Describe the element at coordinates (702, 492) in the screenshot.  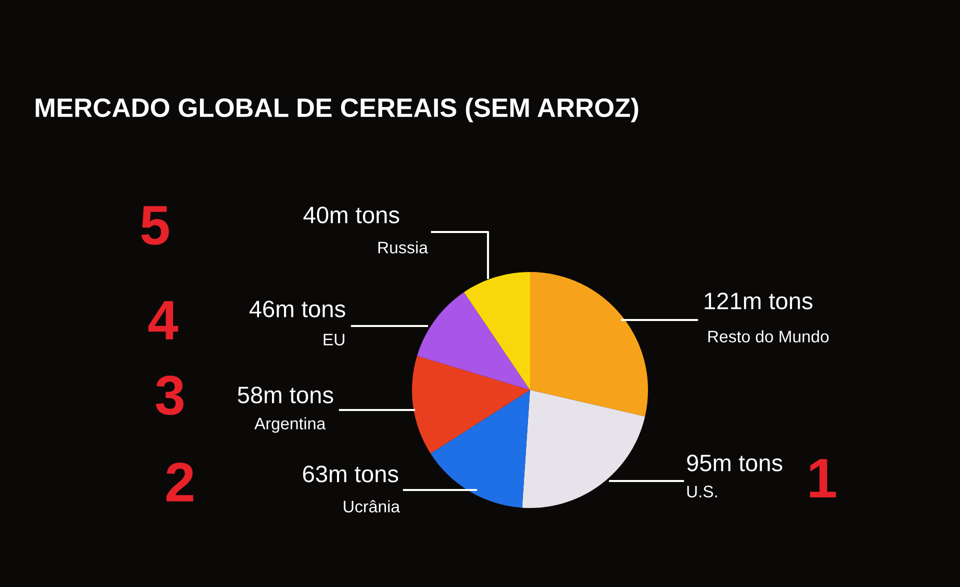
I see `slice-label: U.S.` at that location.